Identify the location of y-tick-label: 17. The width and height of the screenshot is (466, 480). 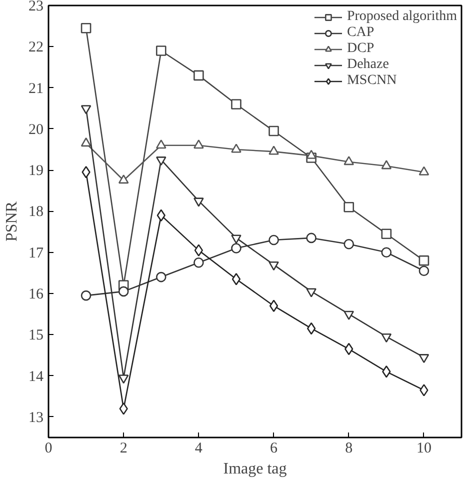
(36, 253).